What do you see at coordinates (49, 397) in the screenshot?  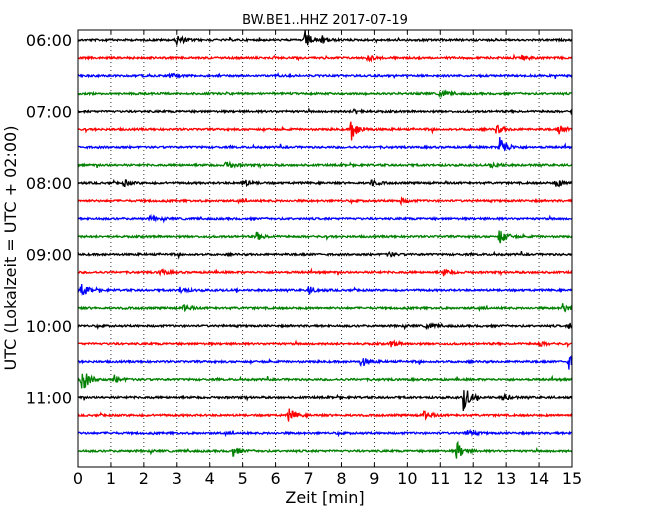 I see `y-tick-label: 11:00` at bounding box center [49, 397].